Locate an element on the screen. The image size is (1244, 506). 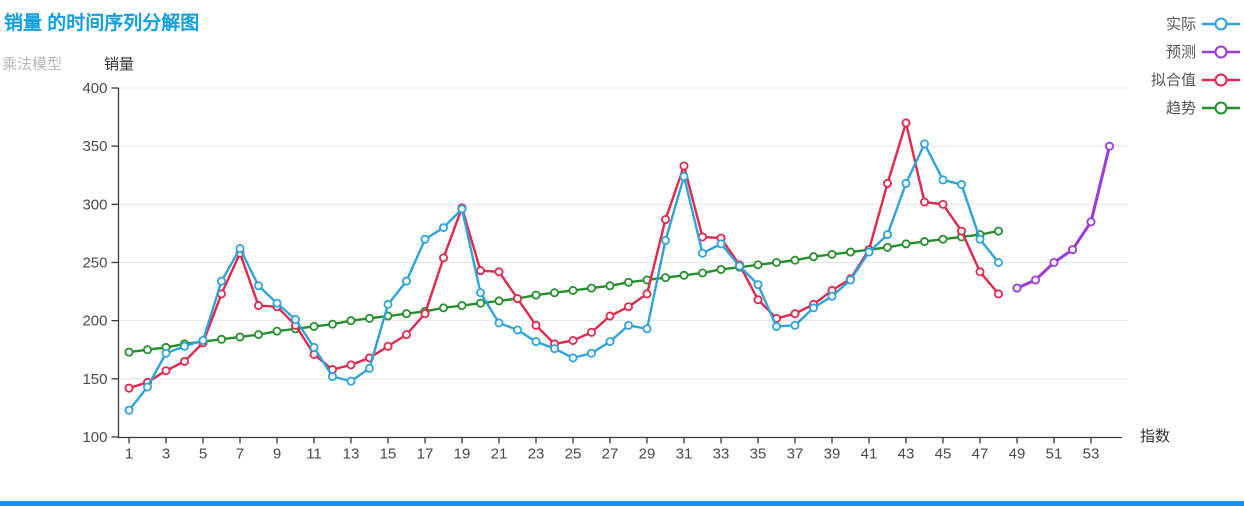
x-tick-label: 25 is located at coordinates (573, 454).